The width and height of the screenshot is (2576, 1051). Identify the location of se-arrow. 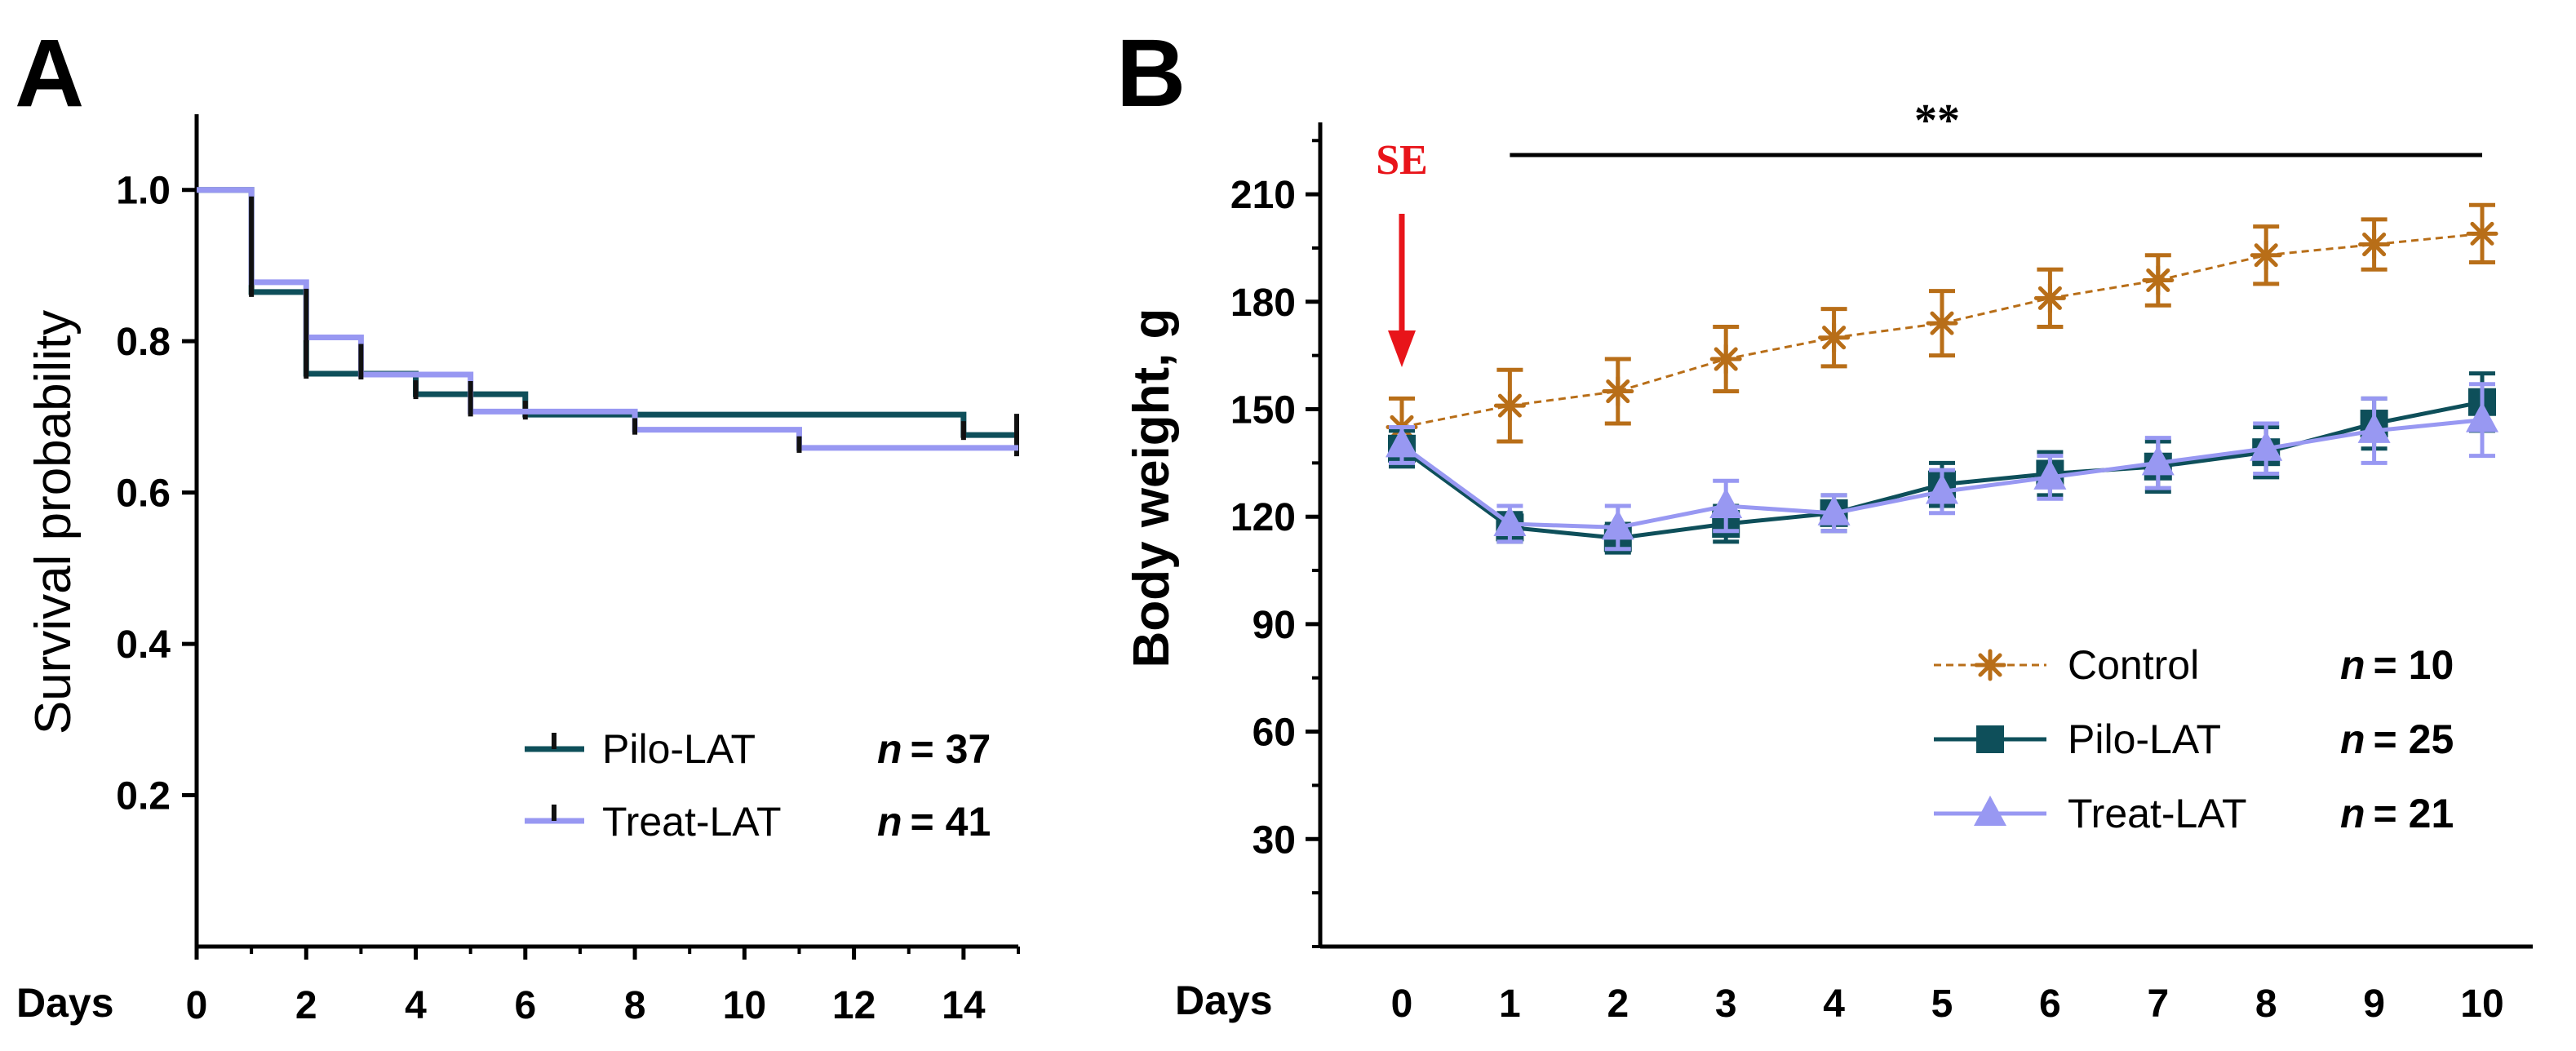
(1402, 290).